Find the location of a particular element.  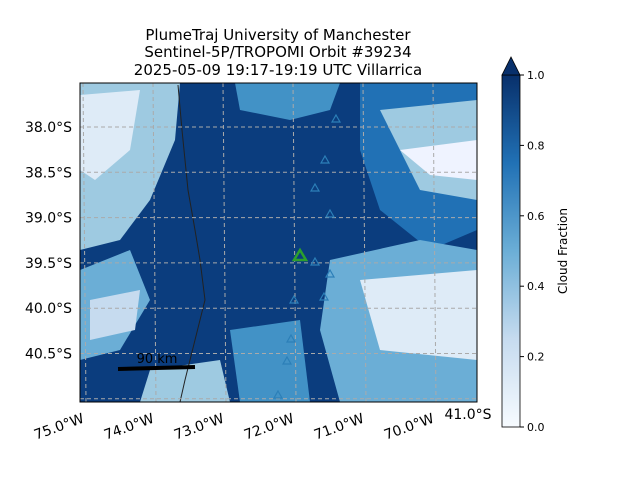

lon-tick-label: 71.0°W is located at coordinates (339, 427).